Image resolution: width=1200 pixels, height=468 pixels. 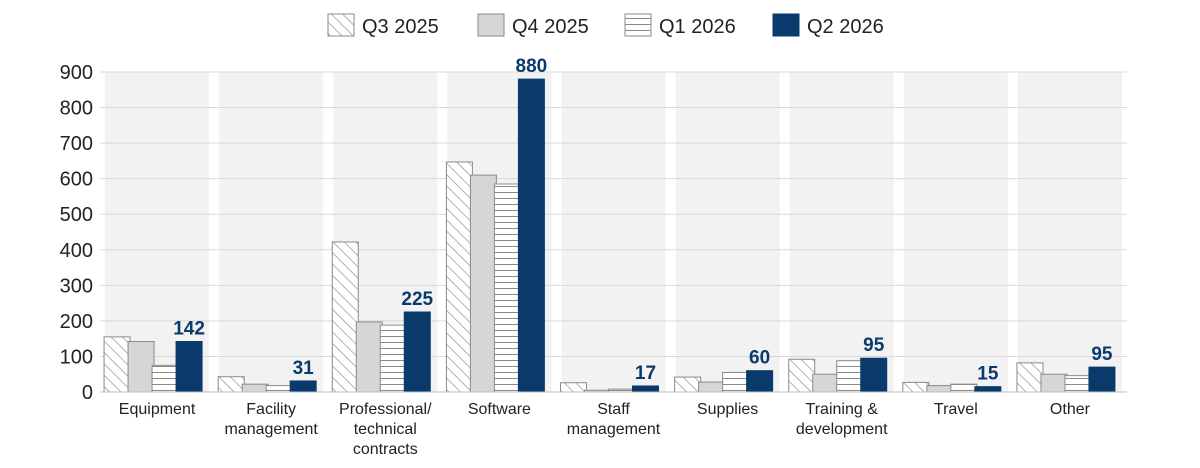 I want to click on category-label: Supplies, so click(x=727, y=409).